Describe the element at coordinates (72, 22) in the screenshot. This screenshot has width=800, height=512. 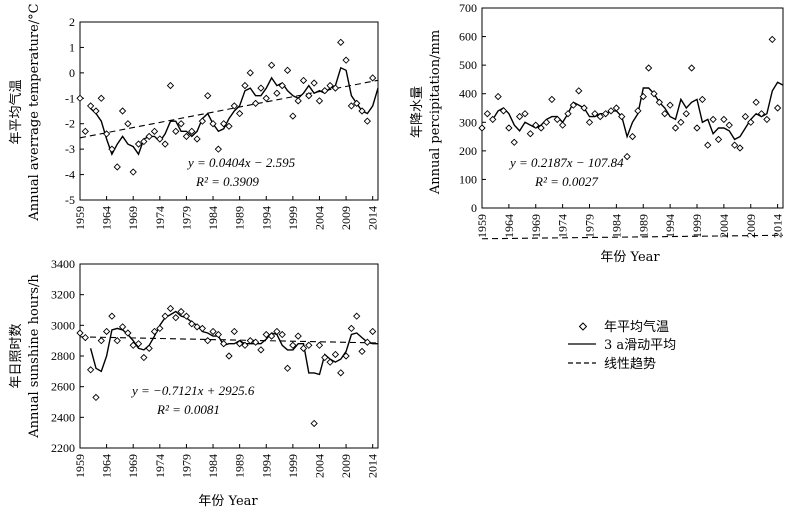
I see `temp-ytick-label: 2` at that location.